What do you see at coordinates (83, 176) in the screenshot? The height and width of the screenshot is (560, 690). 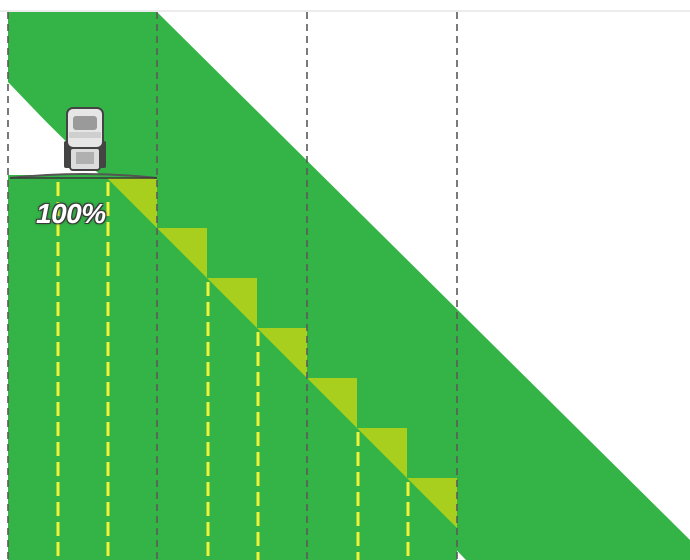 I see `sprayer-boom` at bounding box center [83, 176].